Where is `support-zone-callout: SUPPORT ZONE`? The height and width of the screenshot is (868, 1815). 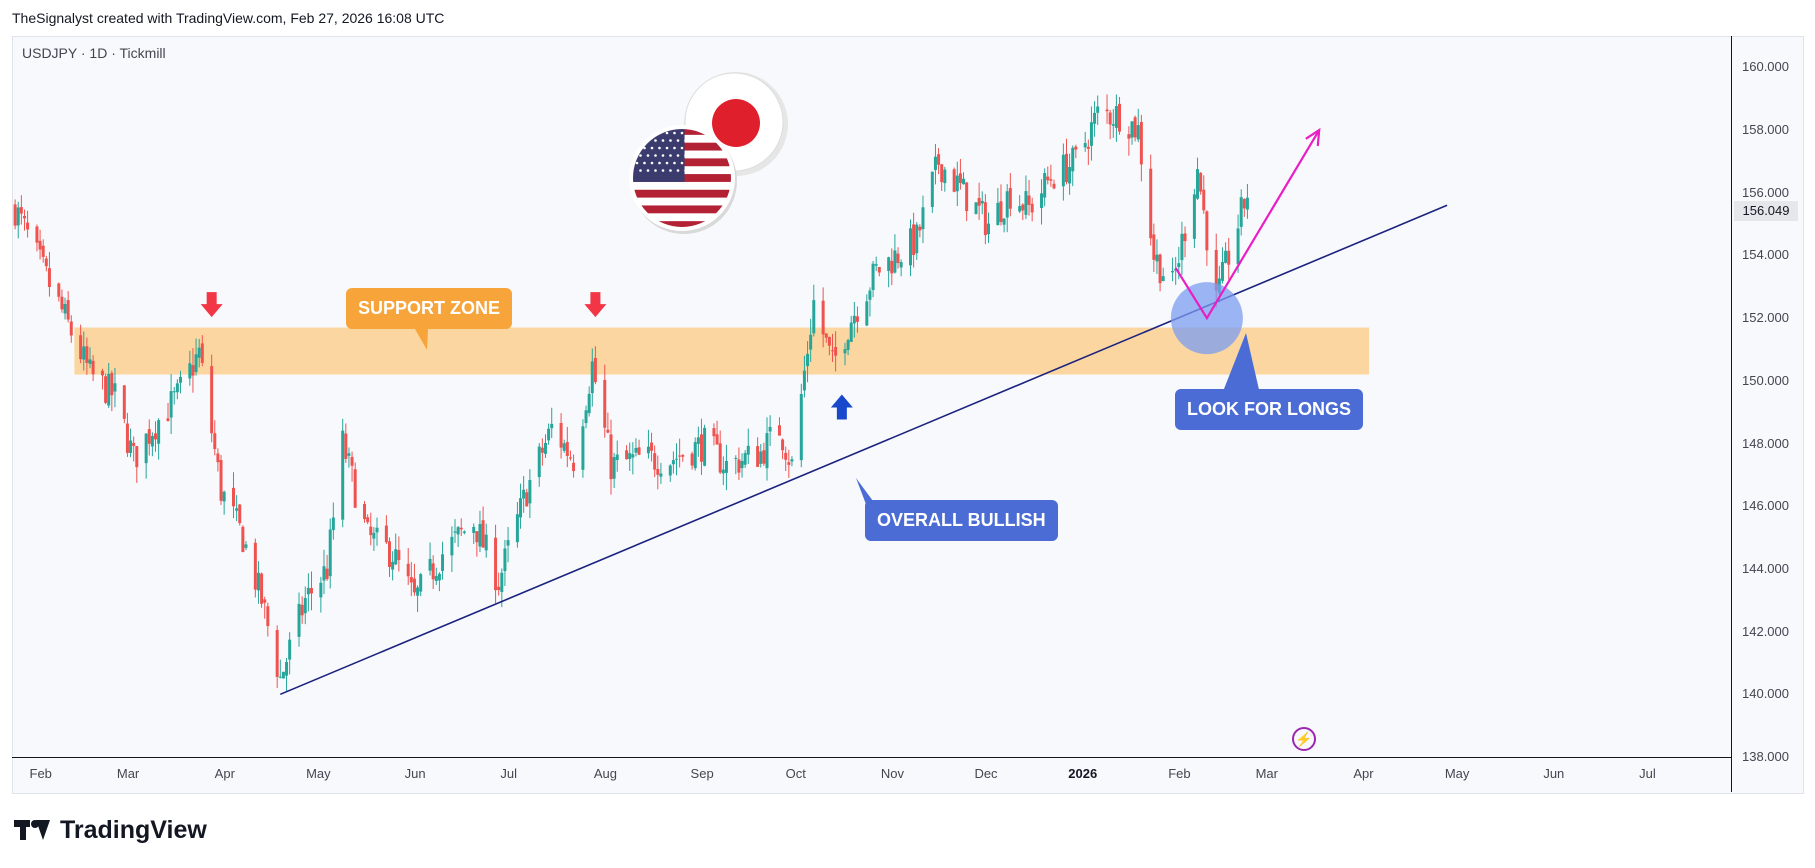 support-zone-callout: SUPPORT ZONE is located at coordinates (429, 308).